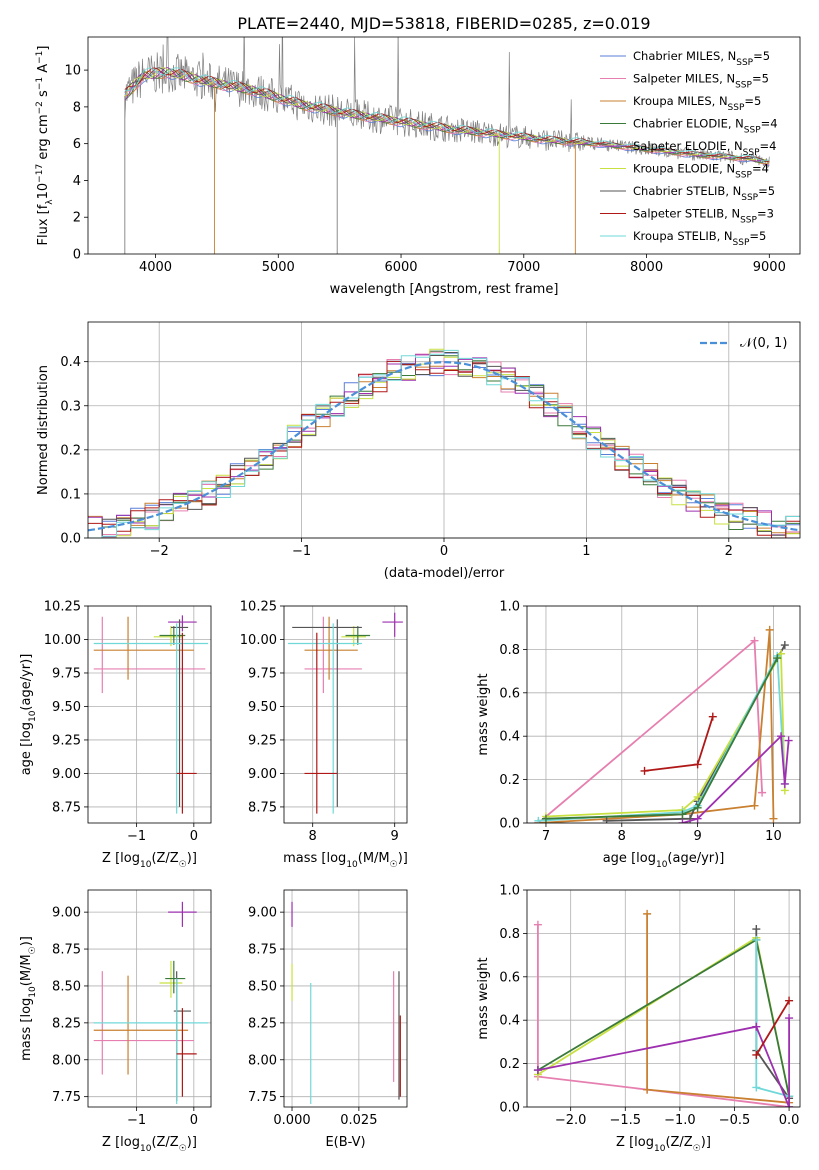 This screenshot has height=1170, width=819. I want to click on spectrum-ylabel-part: A, so click(43, 70).